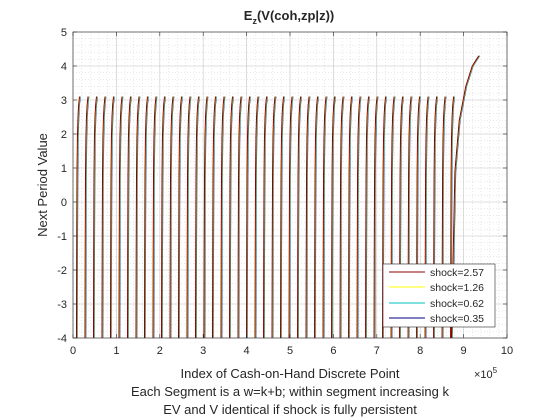 The width and height of the screenshot is (560, 420). I want to click on y-tick-label: -1, so click(62, 237).